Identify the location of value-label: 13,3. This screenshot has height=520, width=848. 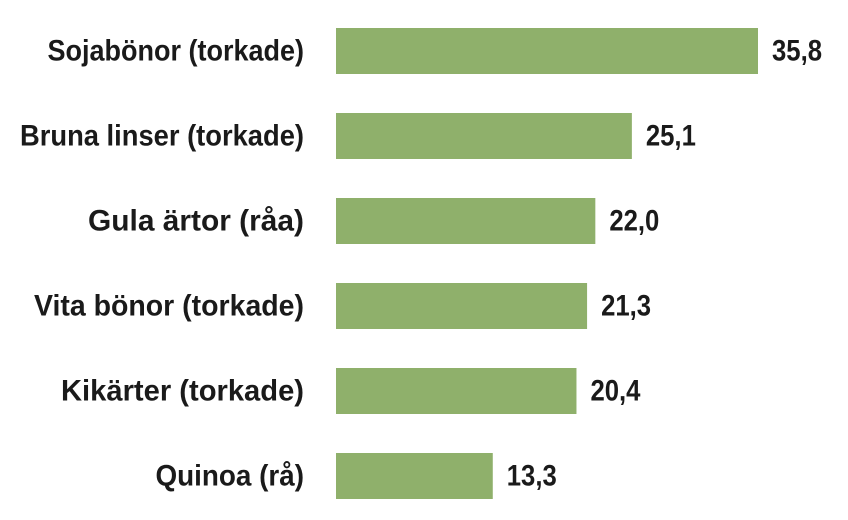
(532, 476).